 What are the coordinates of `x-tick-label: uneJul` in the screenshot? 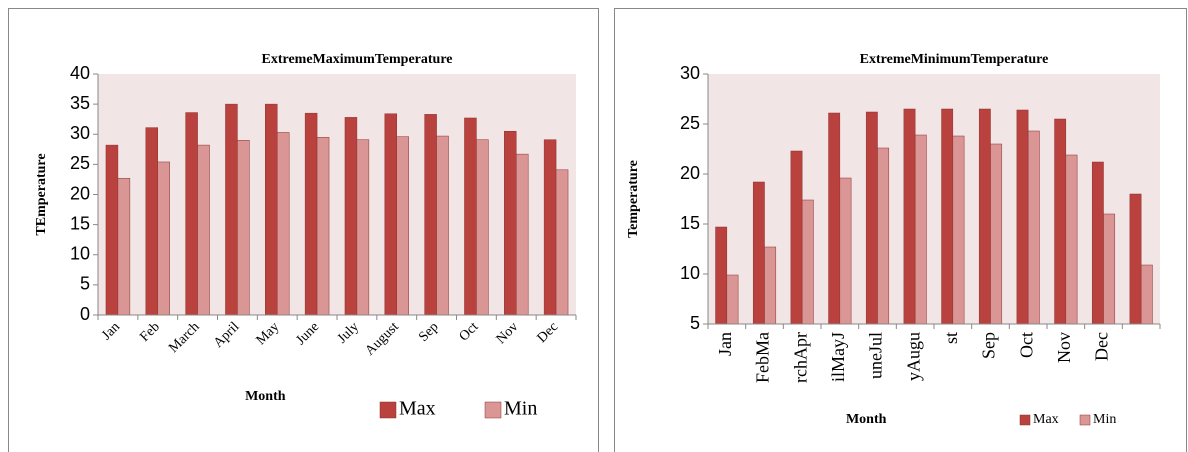 It's located at (876, 355).